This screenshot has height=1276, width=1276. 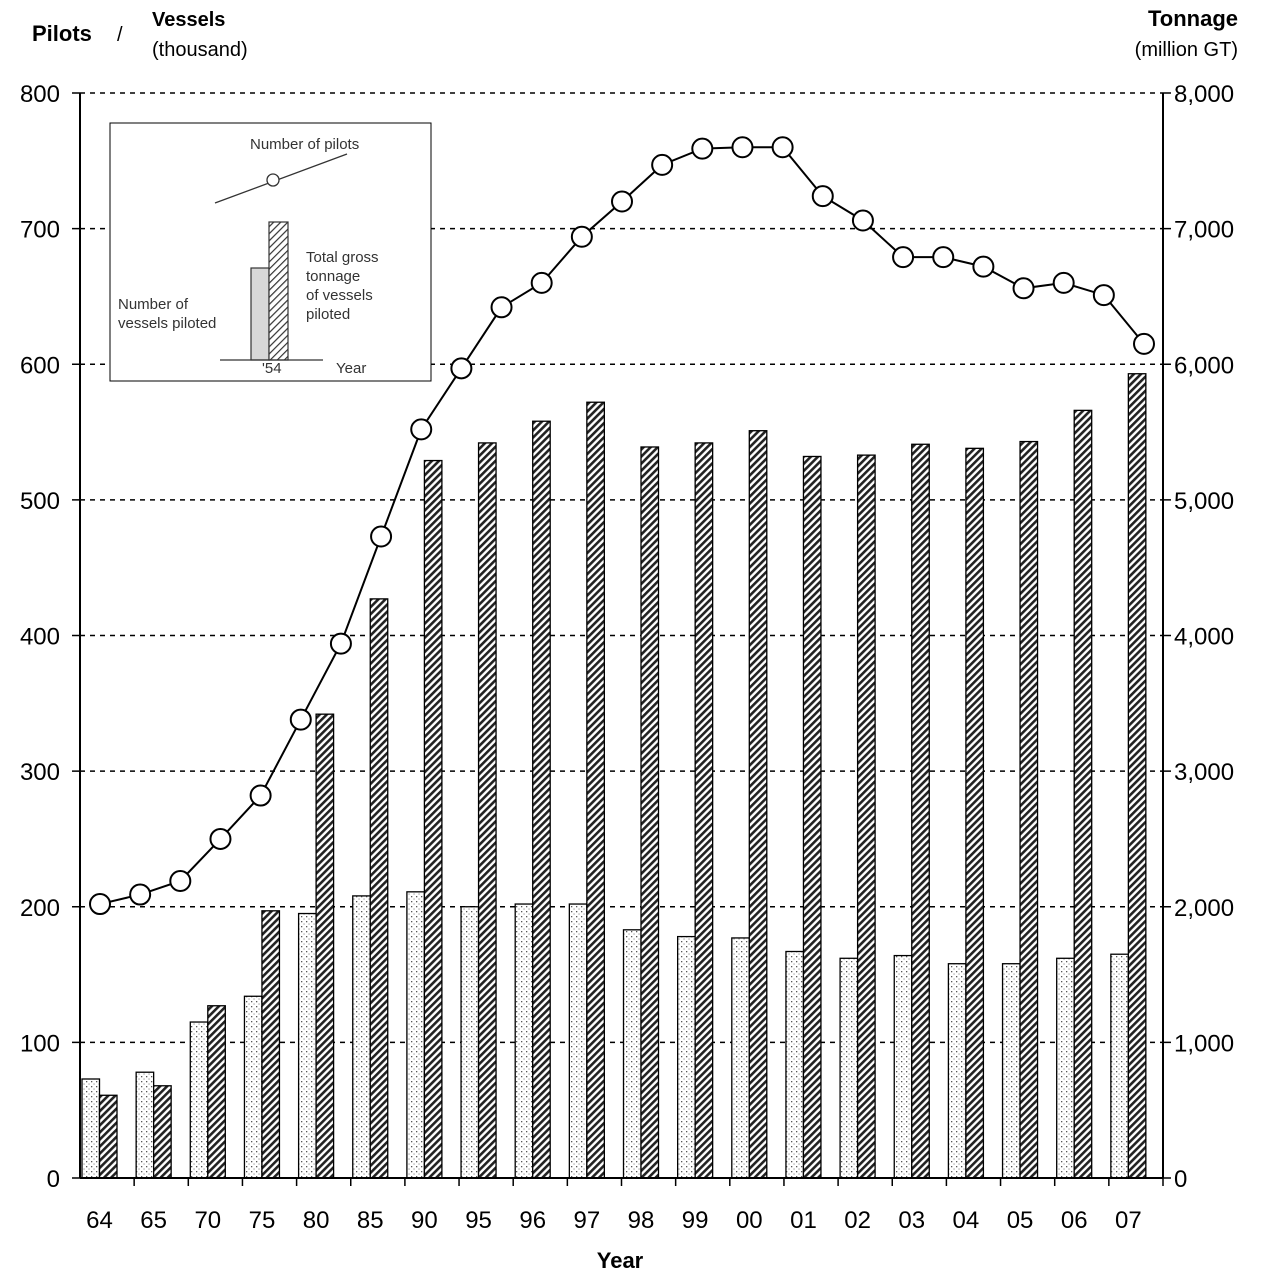 I want to click on legend-year-label: Year, so click(x=351, y=368).